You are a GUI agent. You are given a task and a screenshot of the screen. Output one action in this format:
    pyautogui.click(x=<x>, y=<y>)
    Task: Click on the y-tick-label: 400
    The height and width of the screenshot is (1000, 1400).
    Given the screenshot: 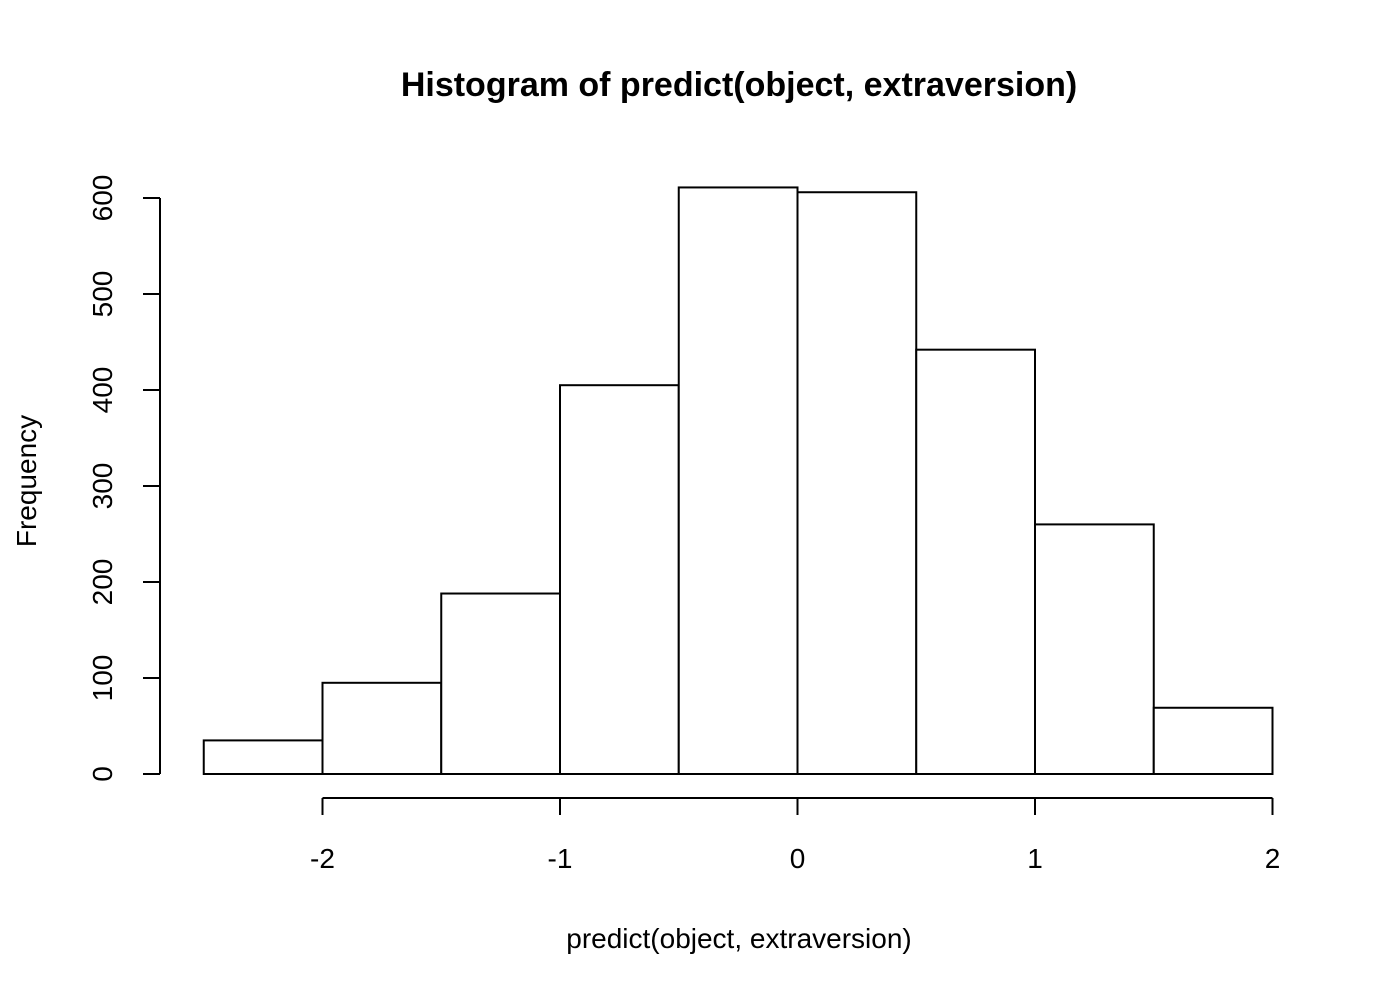 What is the action you would take?
    pyautogui.click(x=102, y=390)
    